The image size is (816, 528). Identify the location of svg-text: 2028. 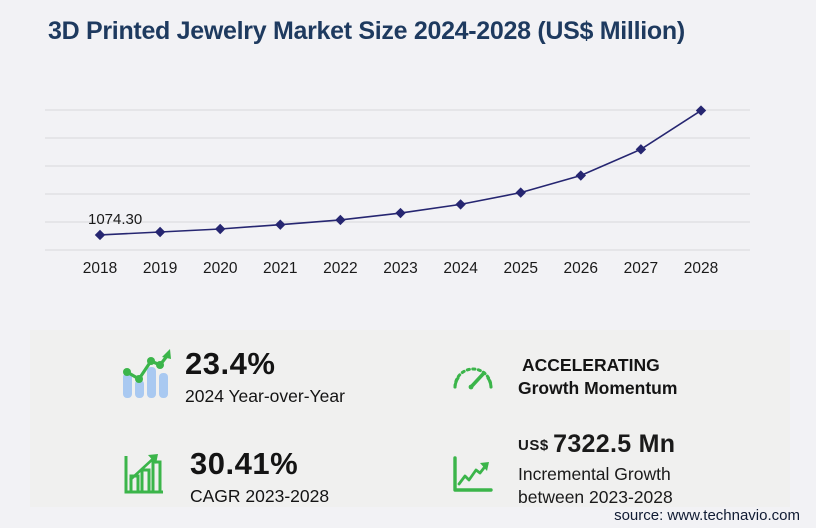
(701, 268).